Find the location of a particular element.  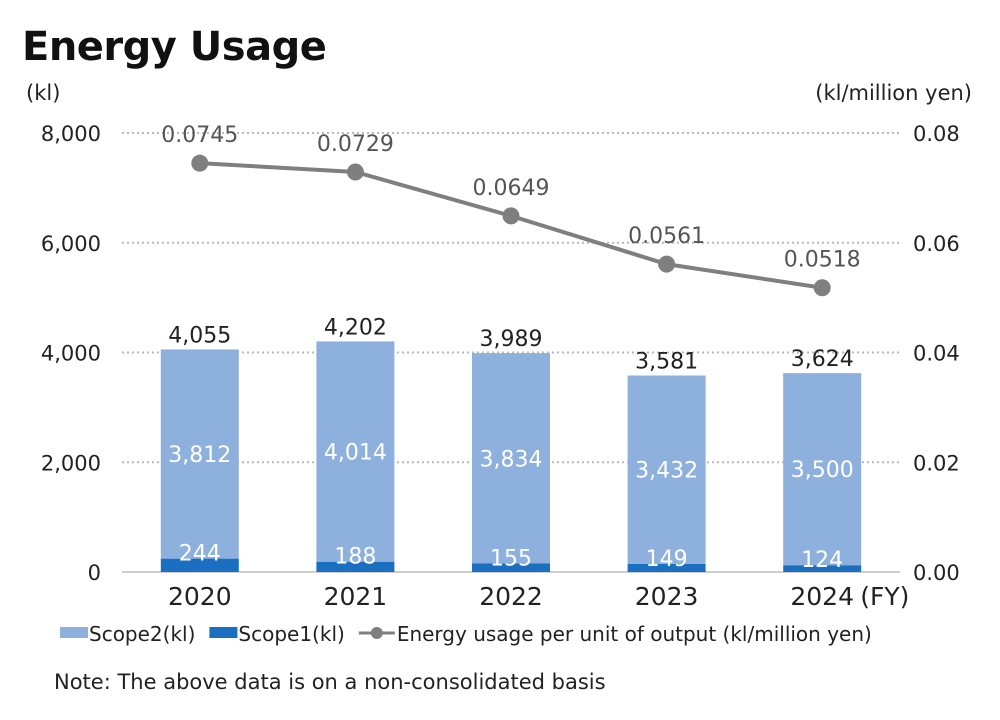

left-tick-label: 6,000 is located at coordinates (71, 244).